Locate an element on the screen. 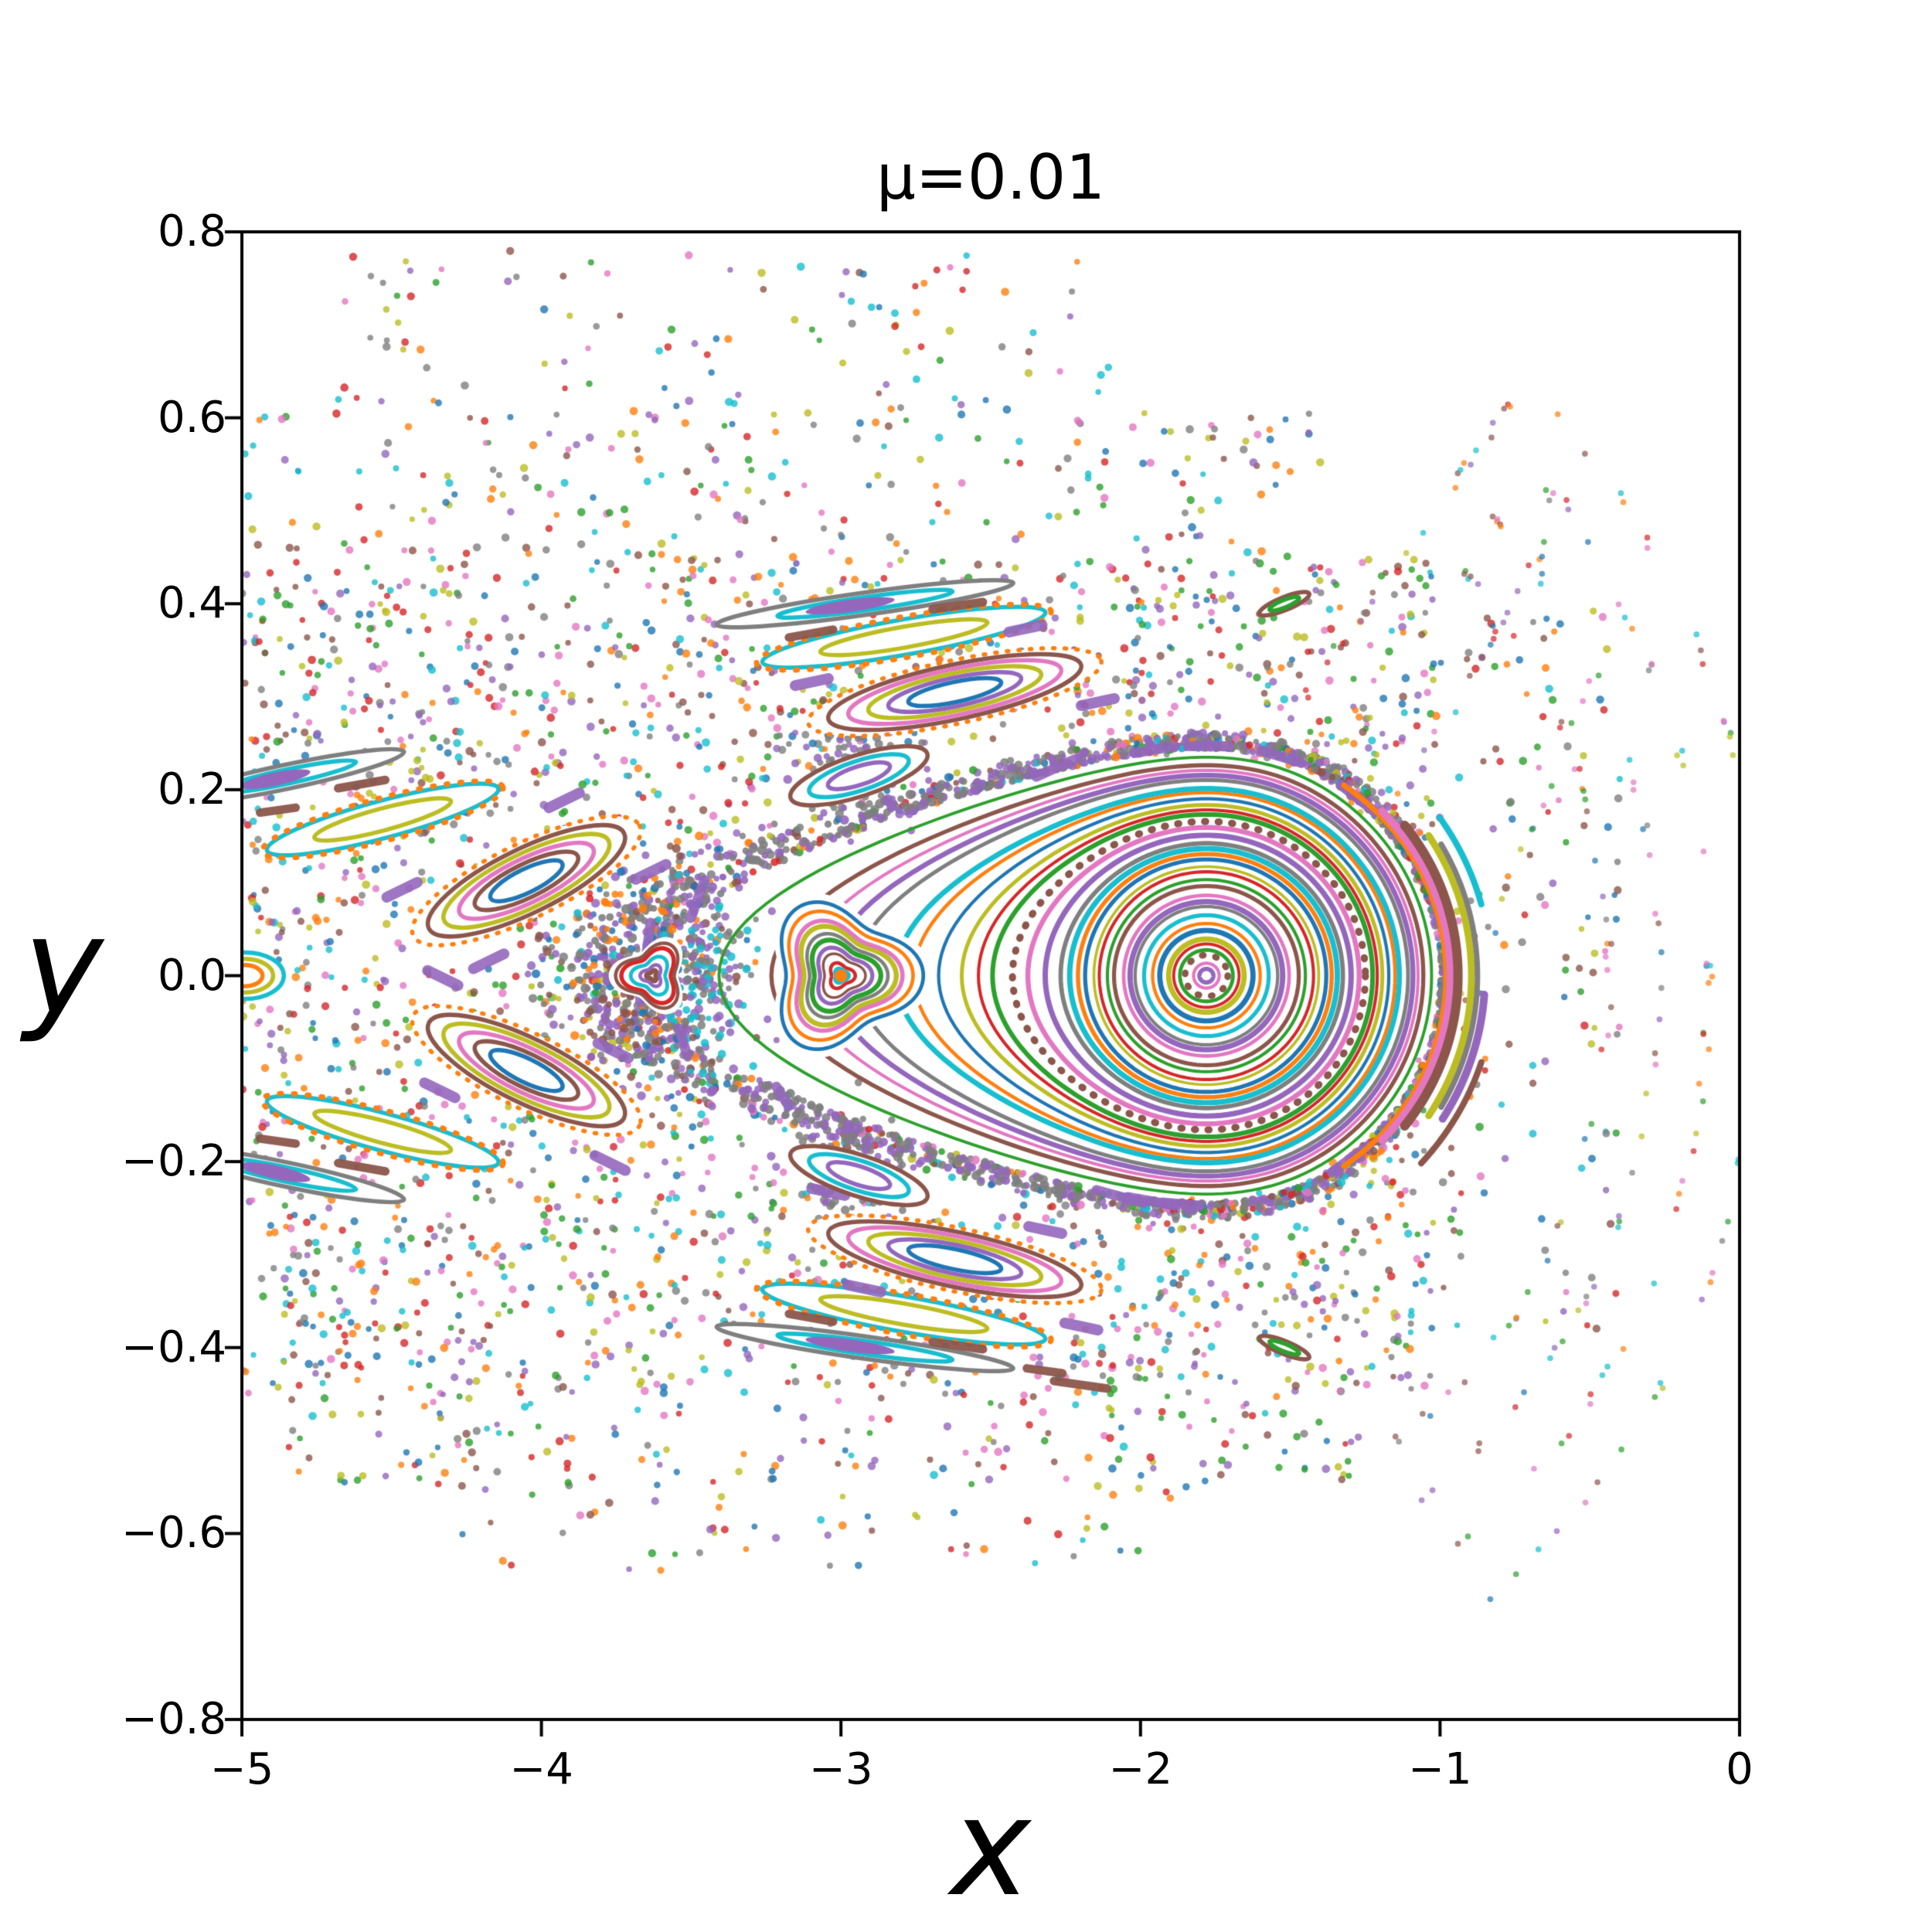 The height and width of the screenshot is (1932, 1932). x-tick-label: 0 is located at coordinates (1740, 1769).